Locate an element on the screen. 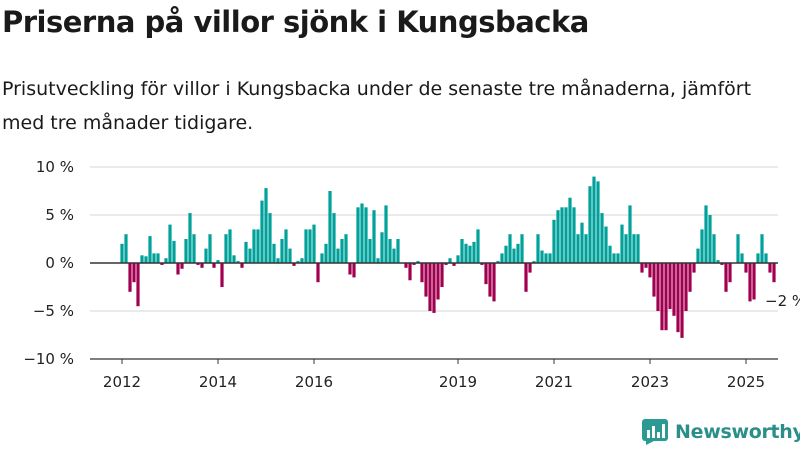 This screenshot has height=450, width=800. annotations: −2 % is located at coordinates (782, 301).